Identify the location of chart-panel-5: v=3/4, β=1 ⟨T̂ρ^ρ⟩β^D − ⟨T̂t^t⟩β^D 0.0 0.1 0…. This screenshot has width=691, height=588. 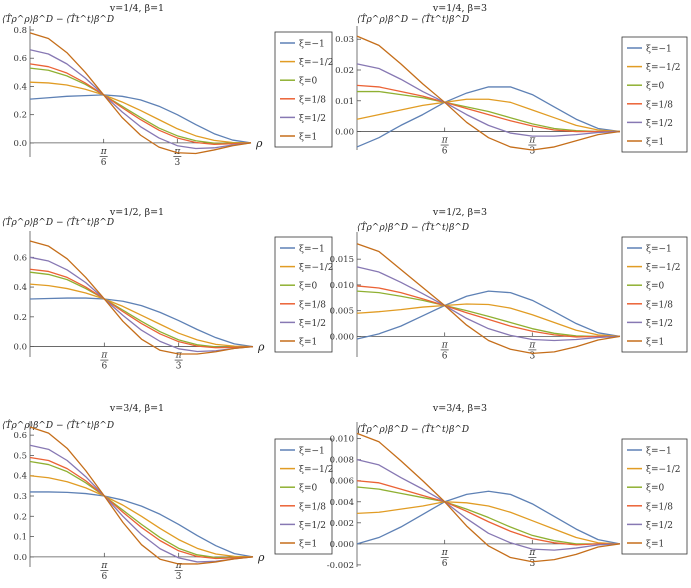
(168, 492).